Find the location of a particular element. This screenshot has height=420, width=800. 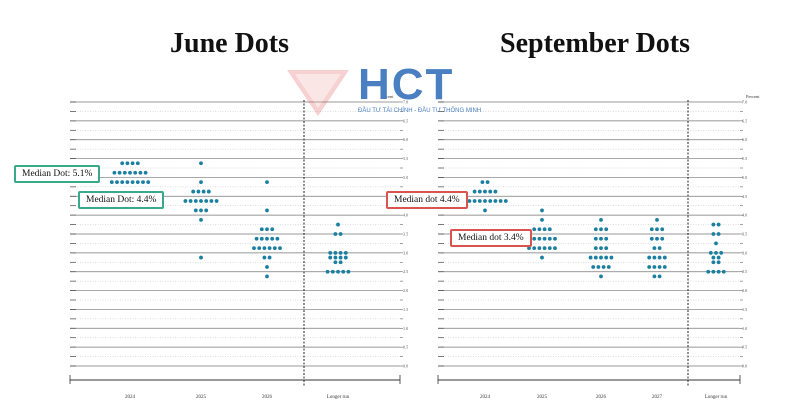

x-tick-label: 2025 is located at coordinates (201, 397).